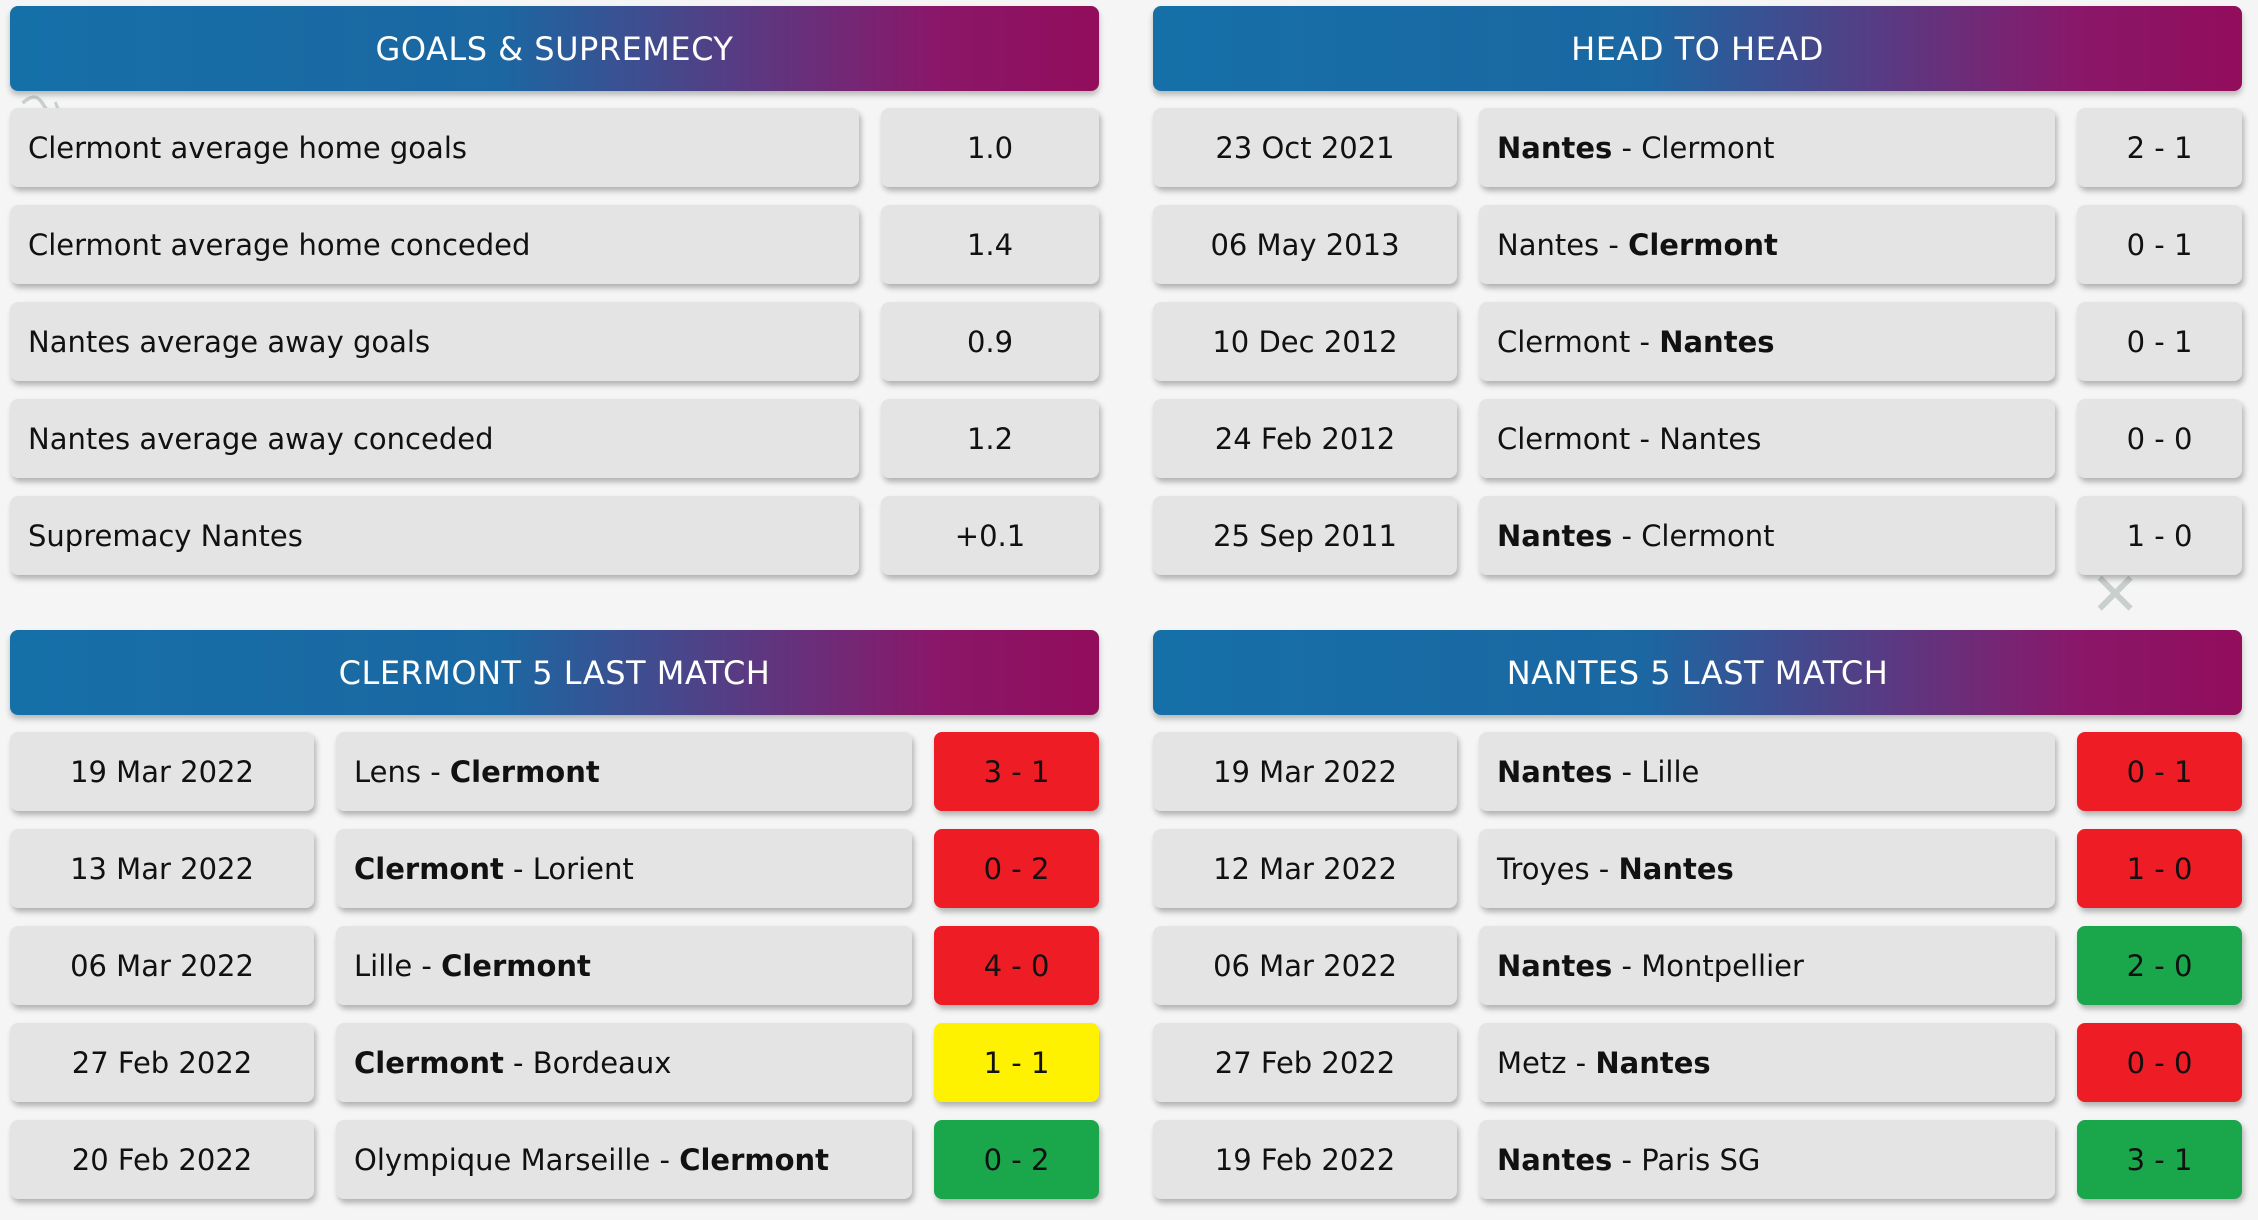 Image resolution: width=2258 pixels, height=1220 pixels. I want to click on match-teams: Clermont - Nantes, so click(1767, 438).